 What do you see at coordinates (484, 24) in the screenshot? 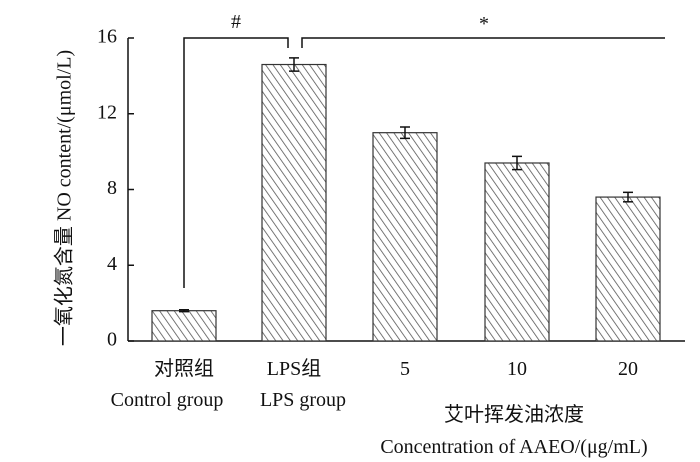
I see `significance-symbol-star: *` at bounding box center [484, 24].